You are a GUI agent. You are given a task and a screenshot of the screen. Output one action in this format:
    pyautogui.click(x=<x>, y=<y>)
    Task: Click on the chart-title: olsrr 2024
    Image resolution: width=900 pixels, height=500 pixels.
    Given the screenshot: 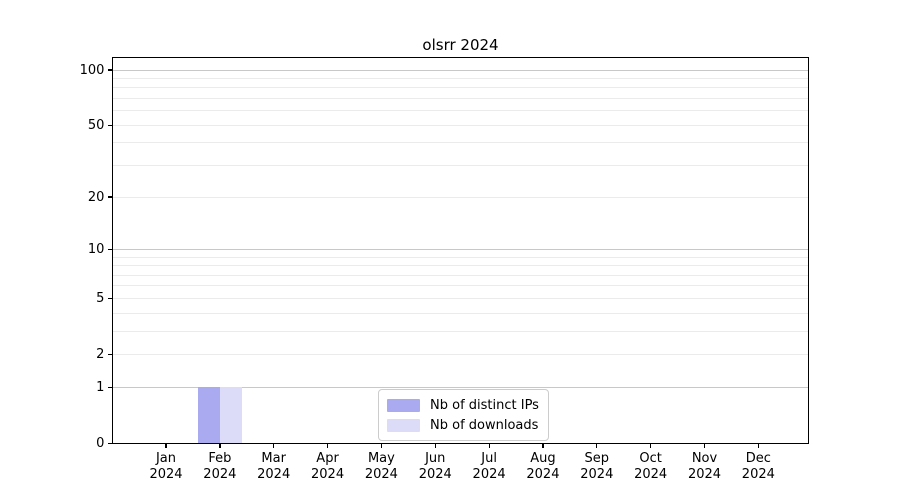 What is the action you would take?
    pyautogui.click(x=460, y=45)
    